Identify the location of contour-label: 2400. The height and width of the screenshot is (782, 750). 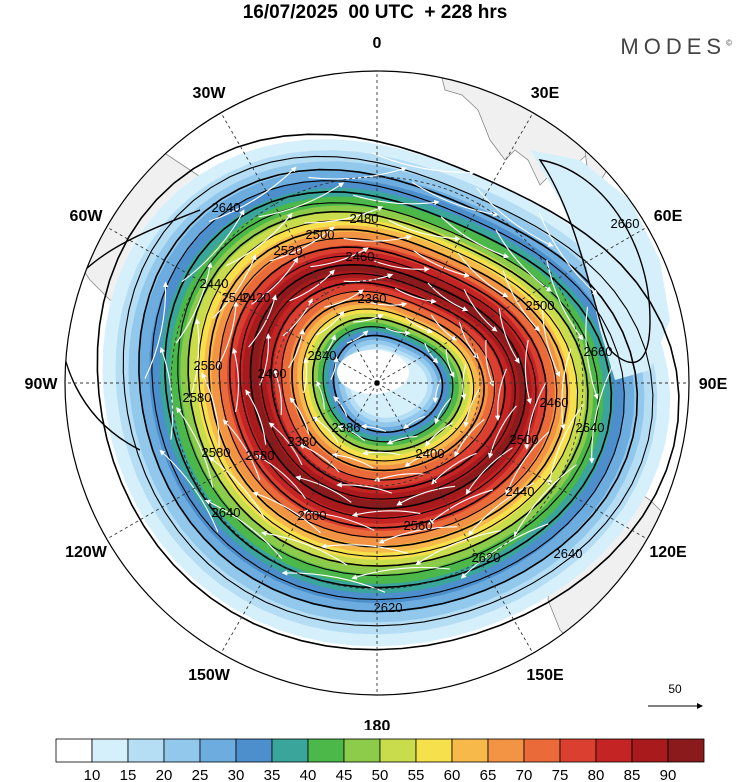
(430, 453).